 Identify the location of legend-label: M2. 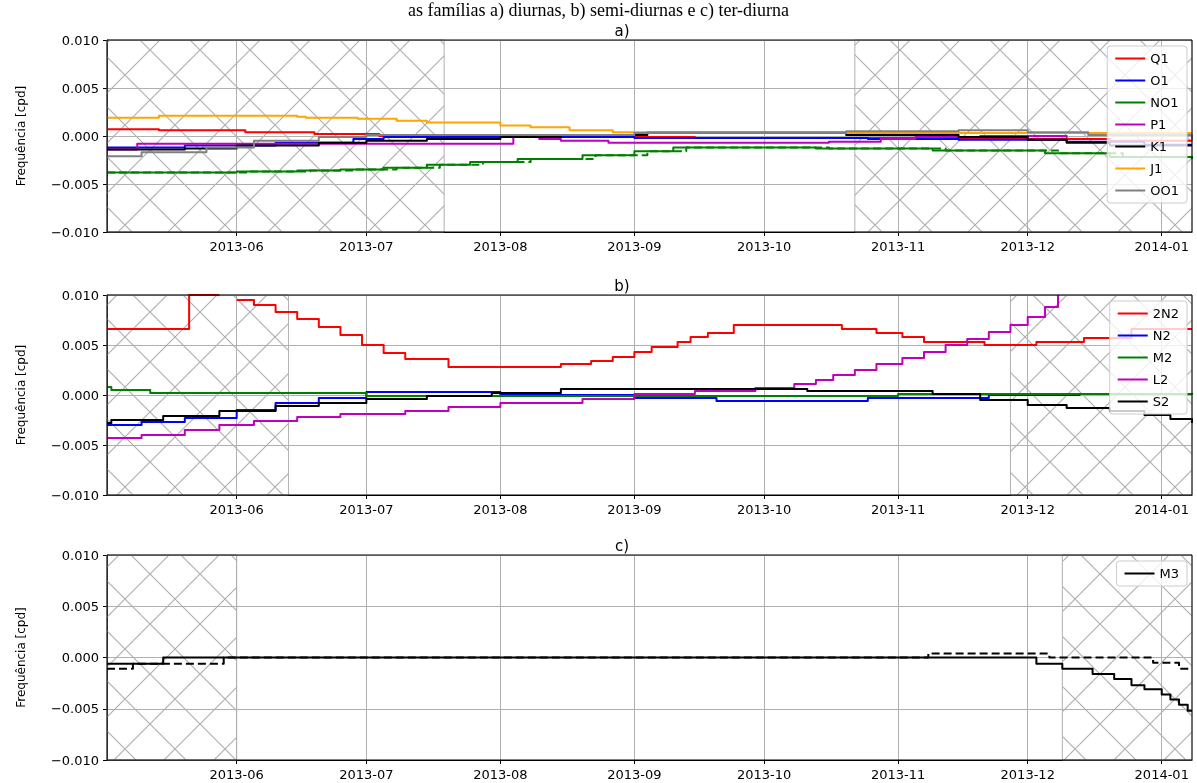
(1162, 357).